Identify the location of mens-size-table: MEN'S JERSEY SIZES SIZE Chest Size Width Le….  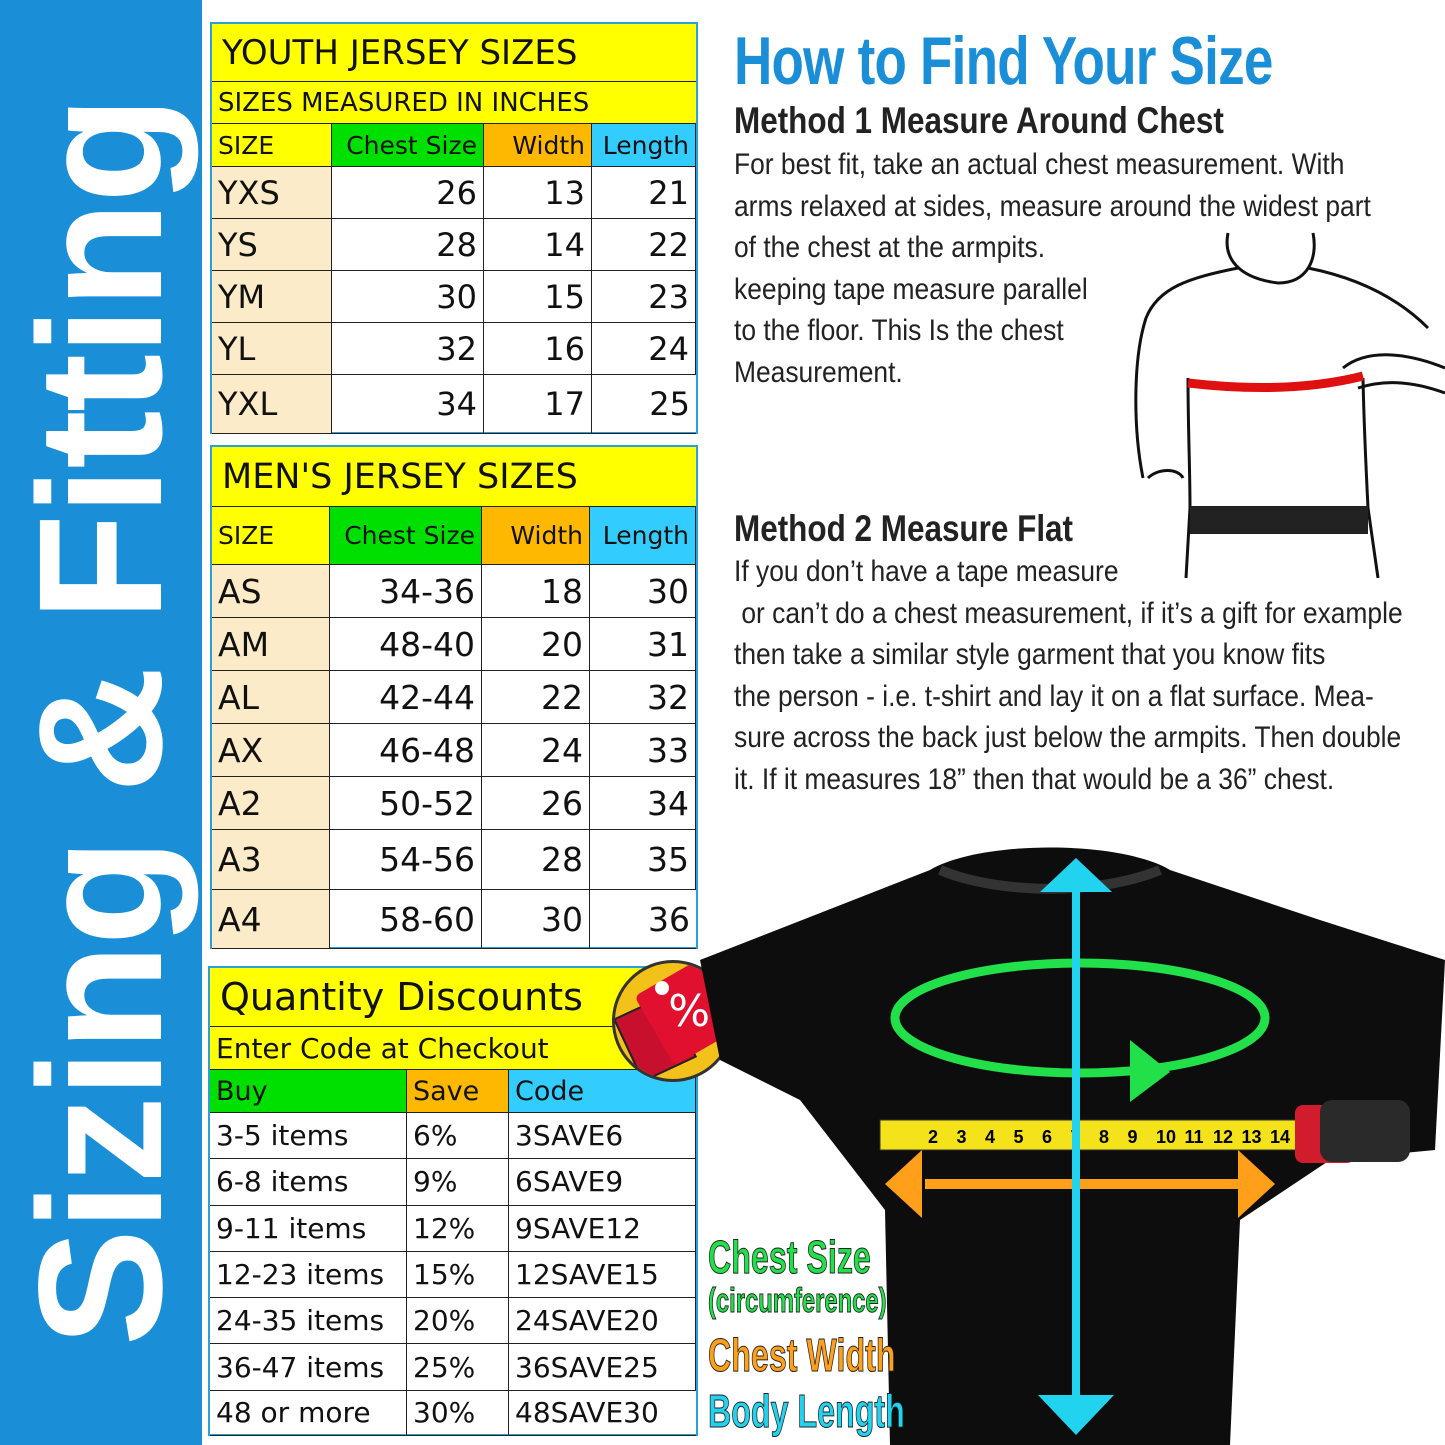
(454, 697).